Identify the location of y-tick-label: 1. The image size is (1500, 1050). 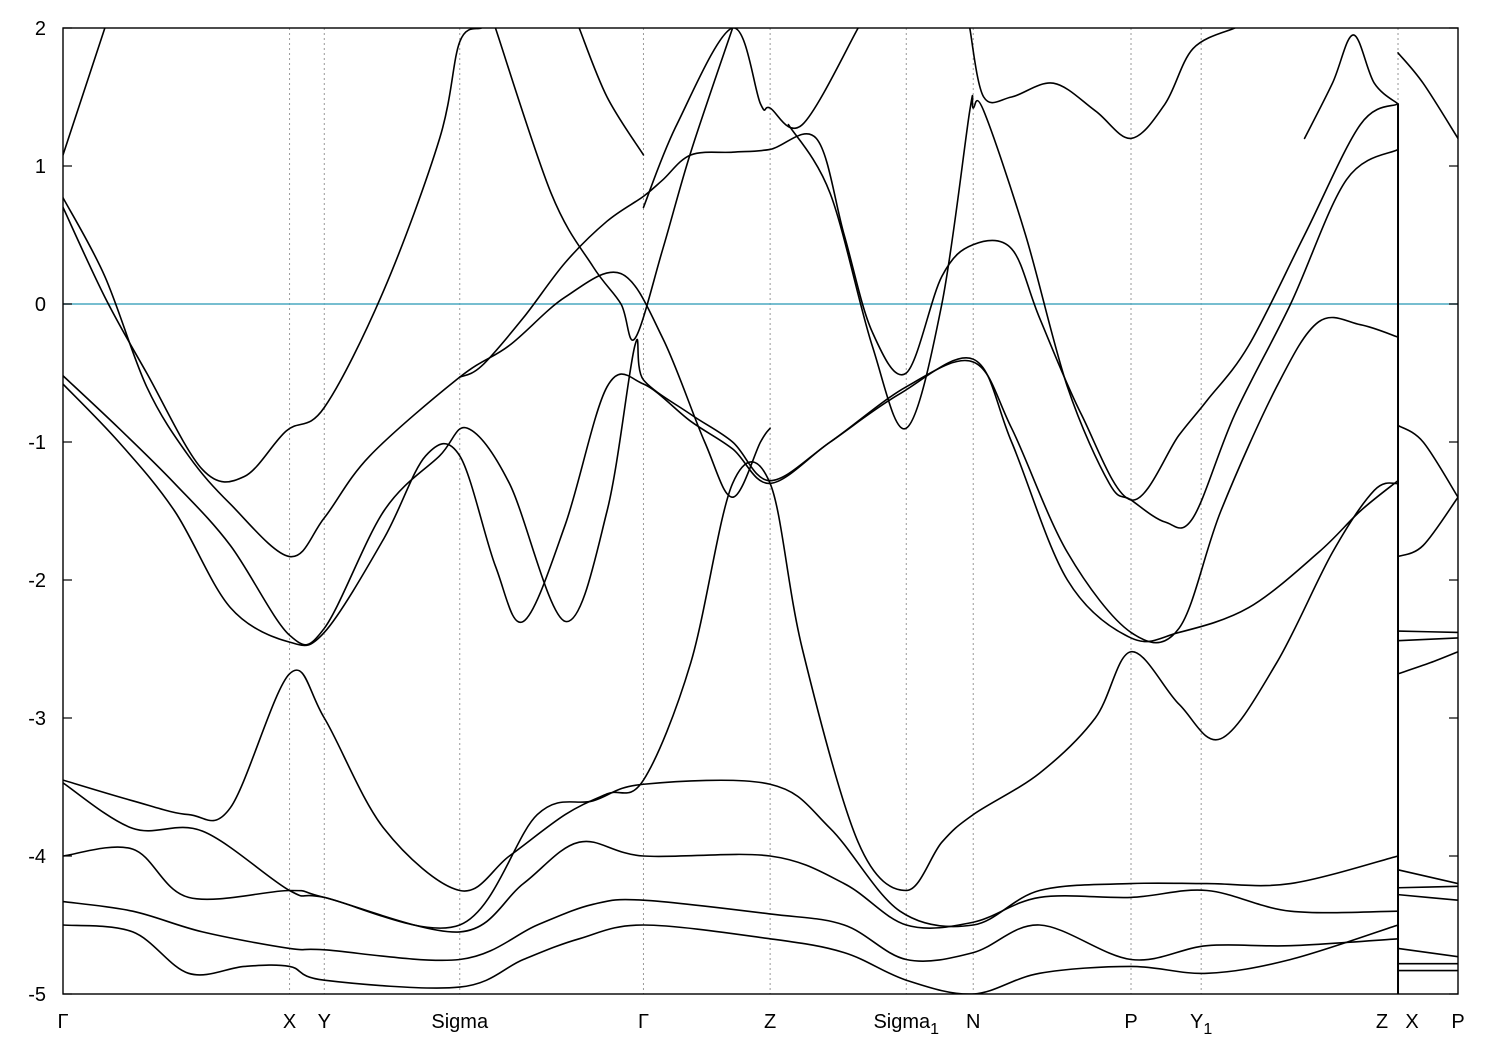
(40, 167).